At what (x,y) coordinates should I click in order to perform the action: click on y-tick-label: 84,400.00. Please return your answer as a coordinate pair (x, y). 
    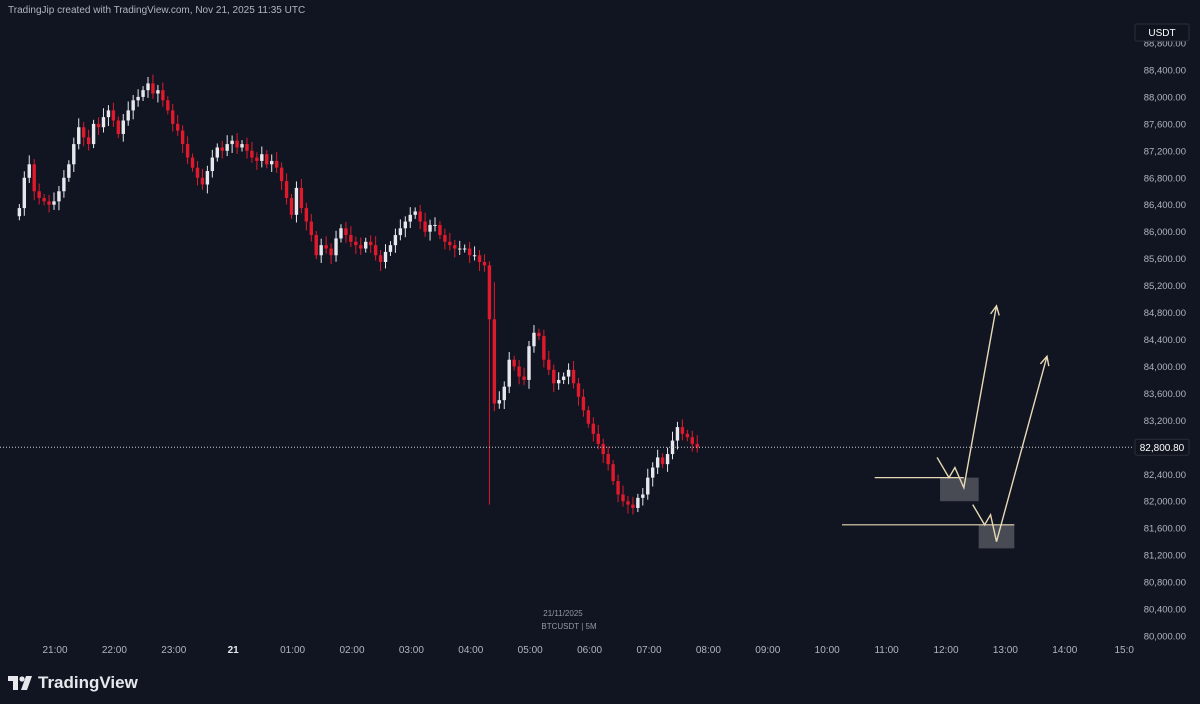
    Looking at the image, I should click on (1165, 340).